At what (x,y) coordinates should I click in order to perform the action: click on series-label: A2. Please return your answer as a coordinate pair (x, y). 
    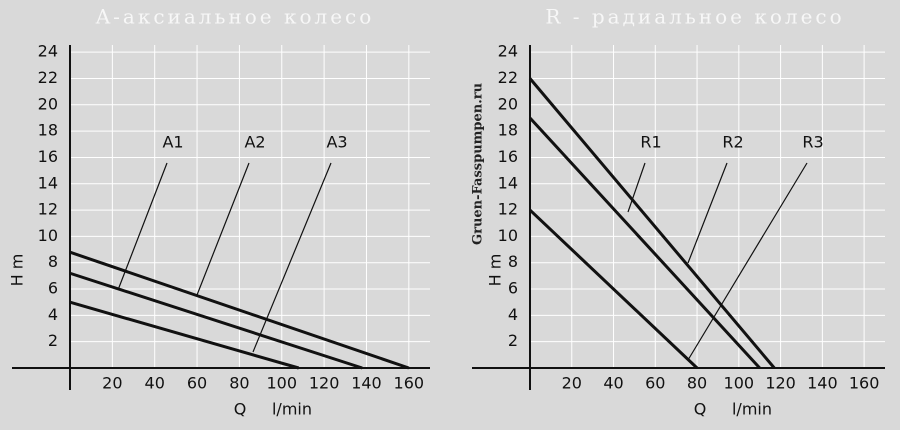
    Looking at the image, I should click on (254, 142).